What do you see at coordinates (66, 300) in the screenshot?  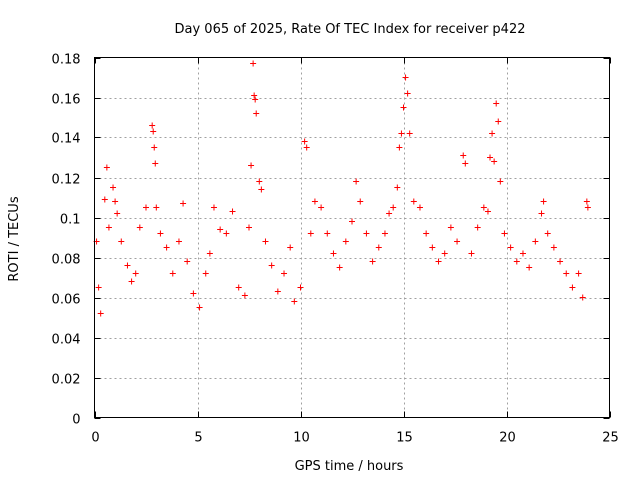 I see `y-tick-label: 0.06` at bounding box center [66, 300].